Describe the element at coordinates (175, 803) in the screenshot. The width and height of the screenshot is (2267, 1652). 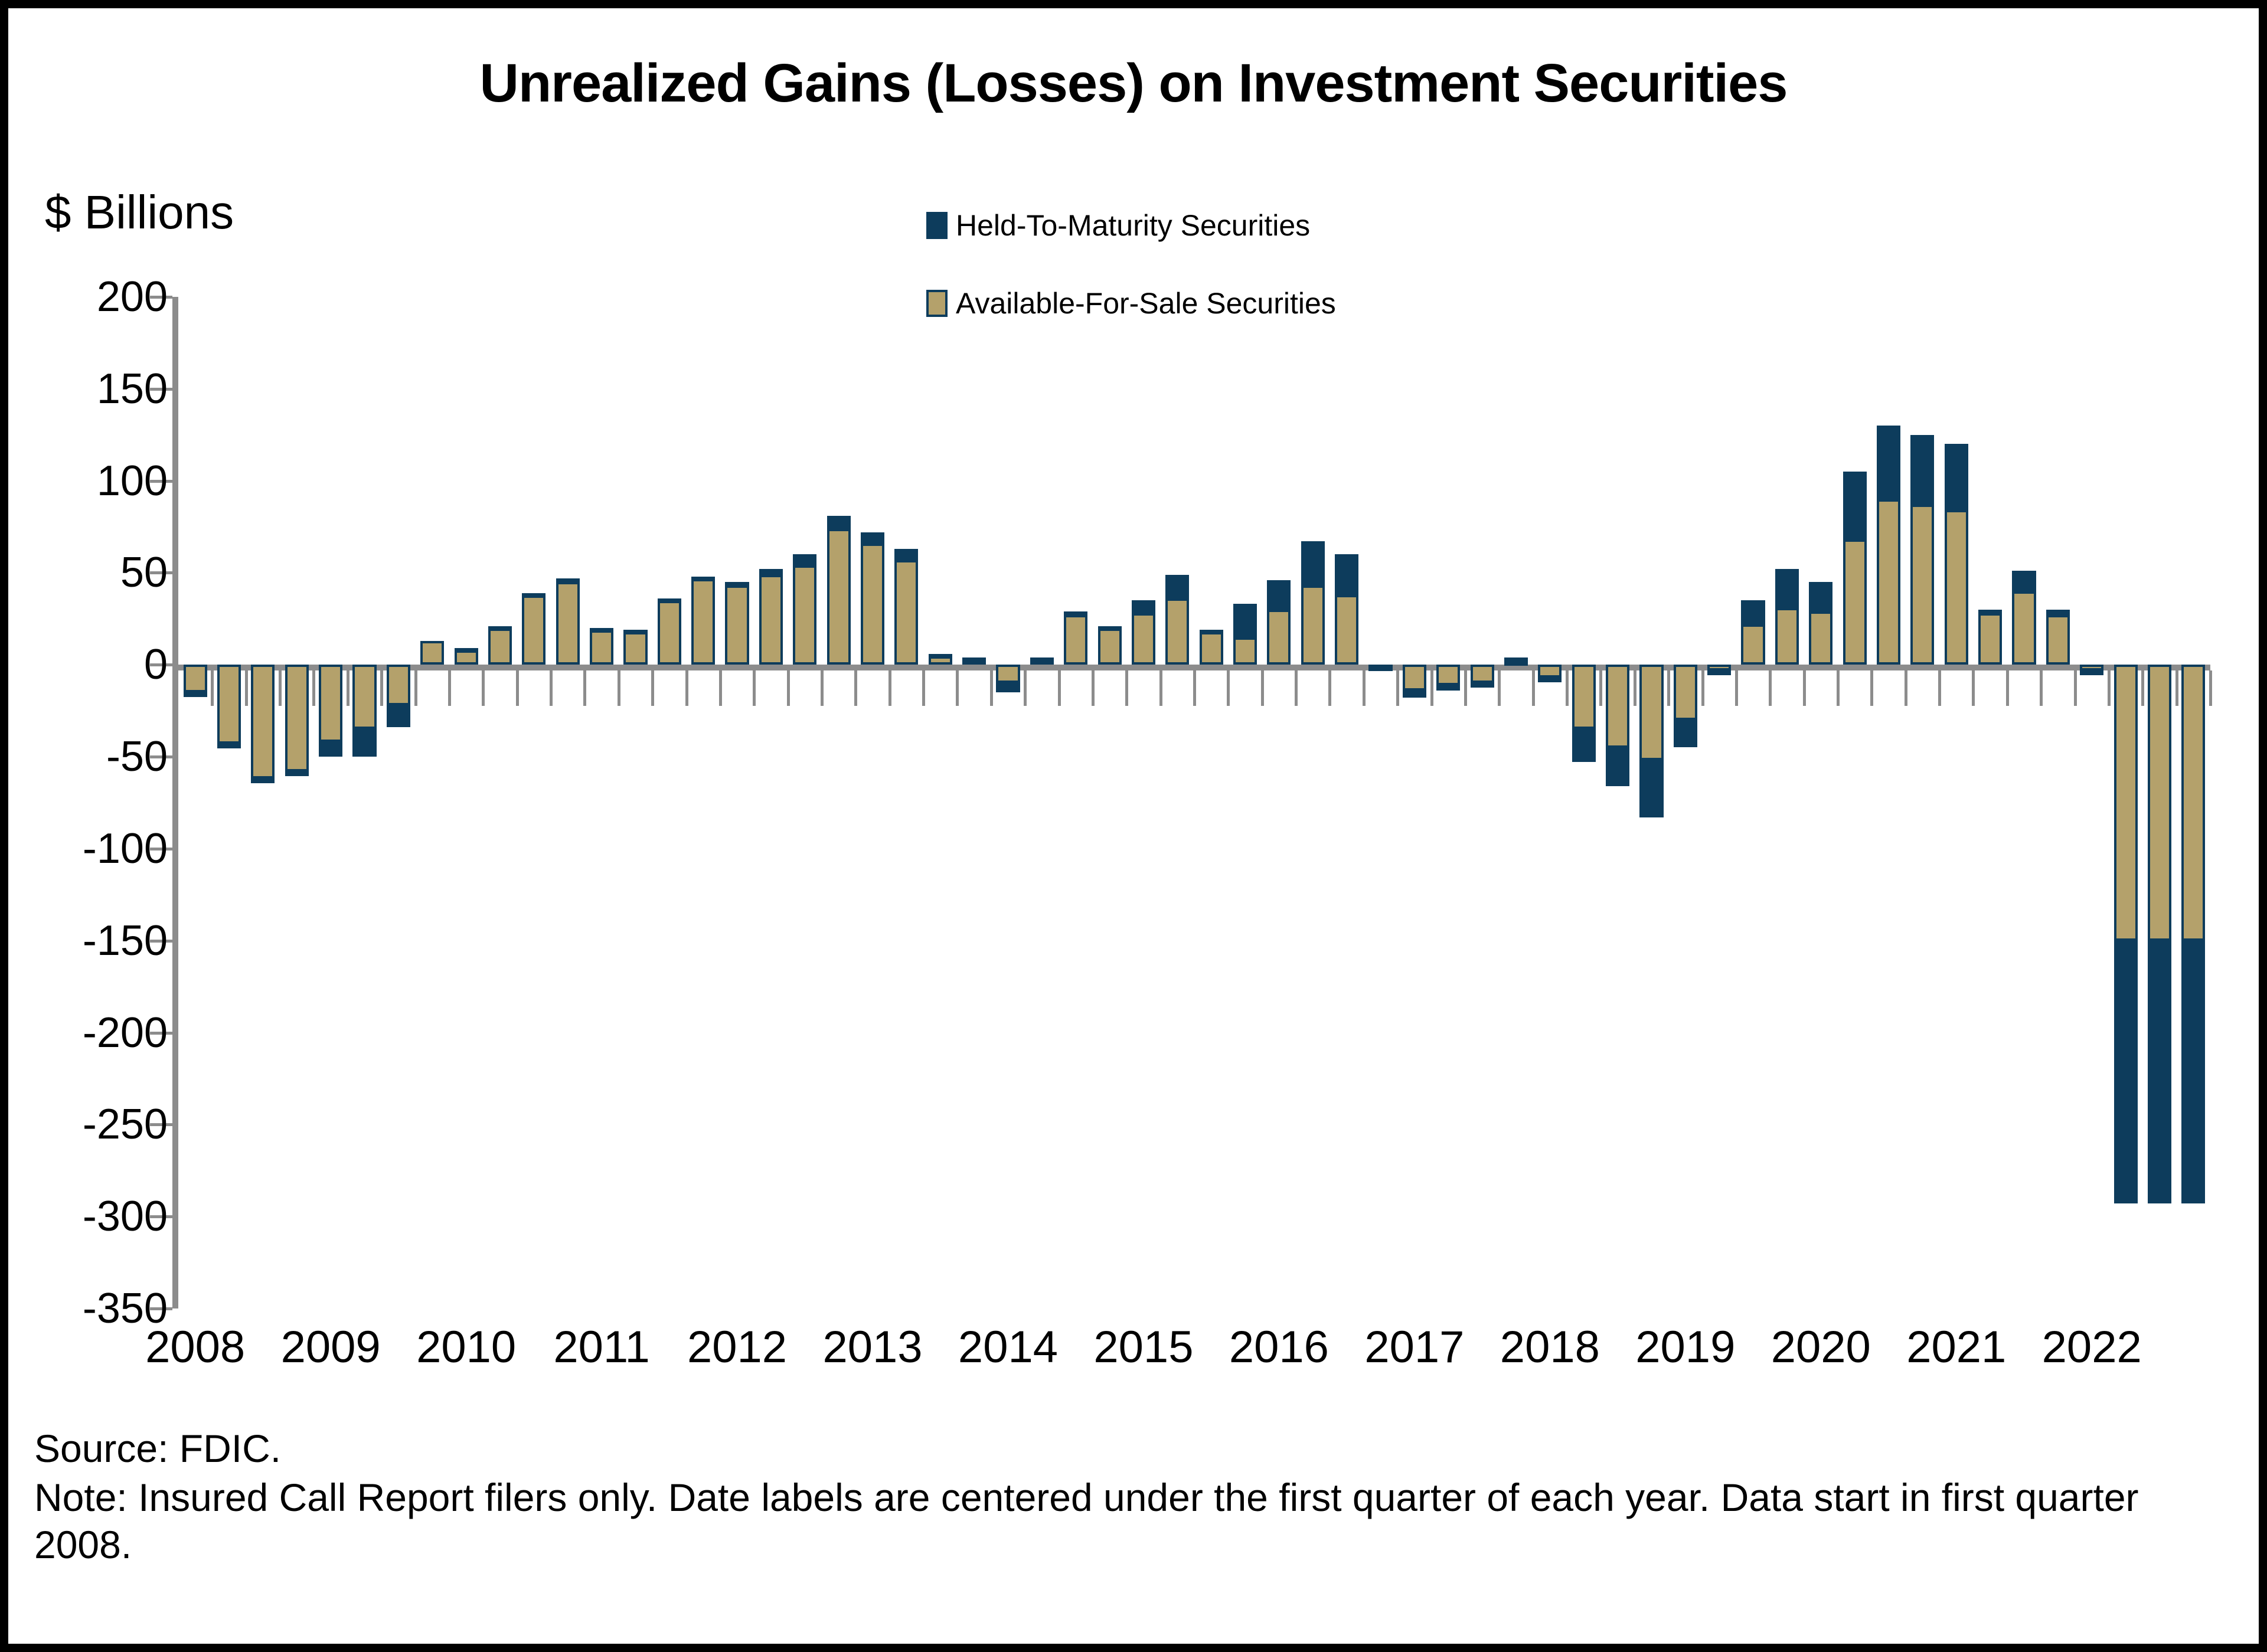
I see `y-axis-line` at that location.